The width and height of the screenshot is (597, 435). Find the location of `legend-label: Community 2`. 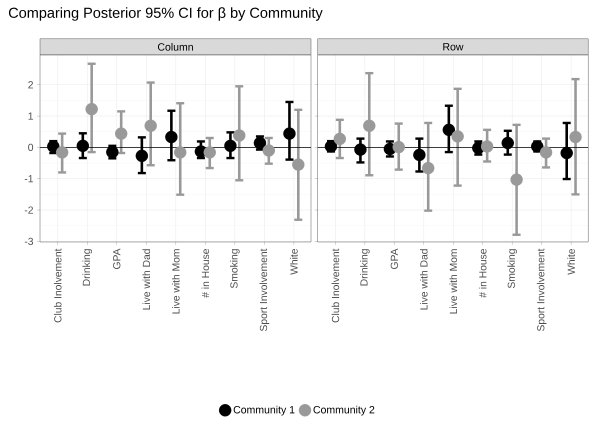

legend-label: Community 2 is located at coordinates (344, 411).